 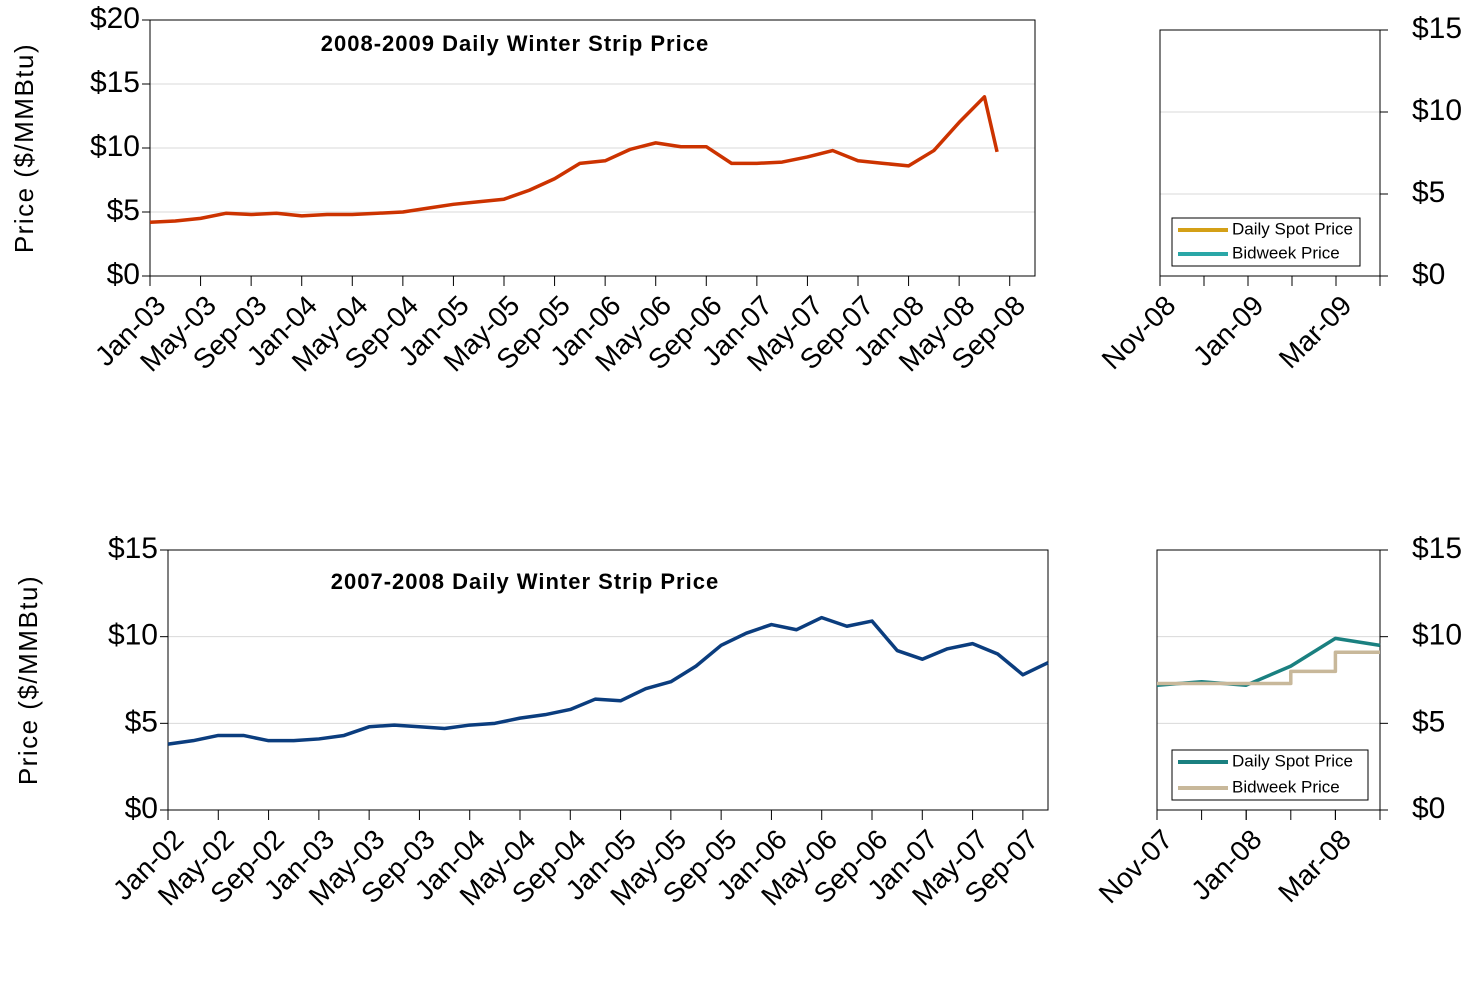 What do you see at coordinates (1314, 866) in the screenshot?
I see `x-tick-label: Mar-08` at bounding box center [1314, 866].